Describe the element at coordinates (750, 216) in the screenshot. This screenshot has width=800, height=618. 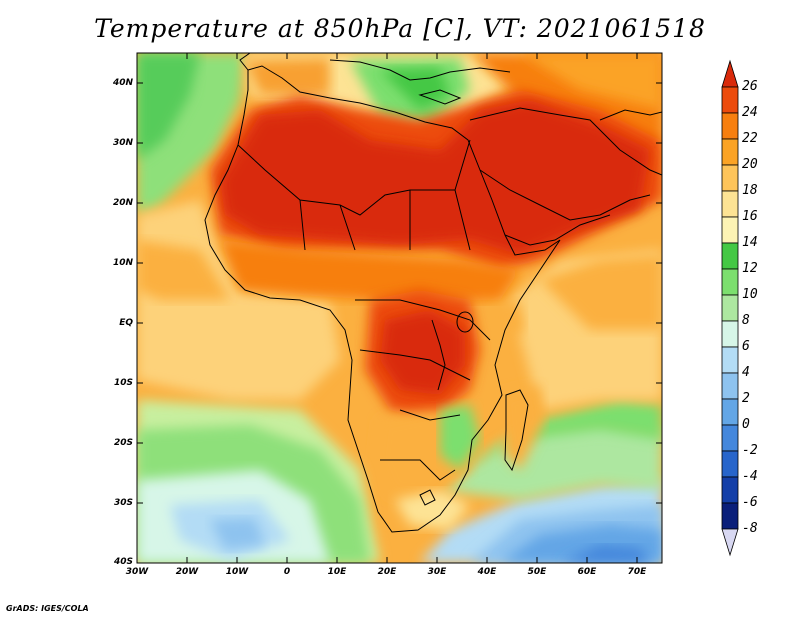
I see `colorbar-label: 16` at that location.